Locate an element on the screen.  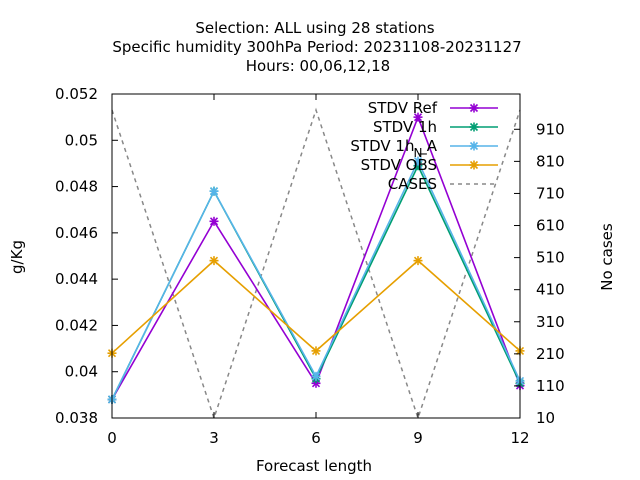
y-tick-label: 0.052 is located at coordinates (76, 94).